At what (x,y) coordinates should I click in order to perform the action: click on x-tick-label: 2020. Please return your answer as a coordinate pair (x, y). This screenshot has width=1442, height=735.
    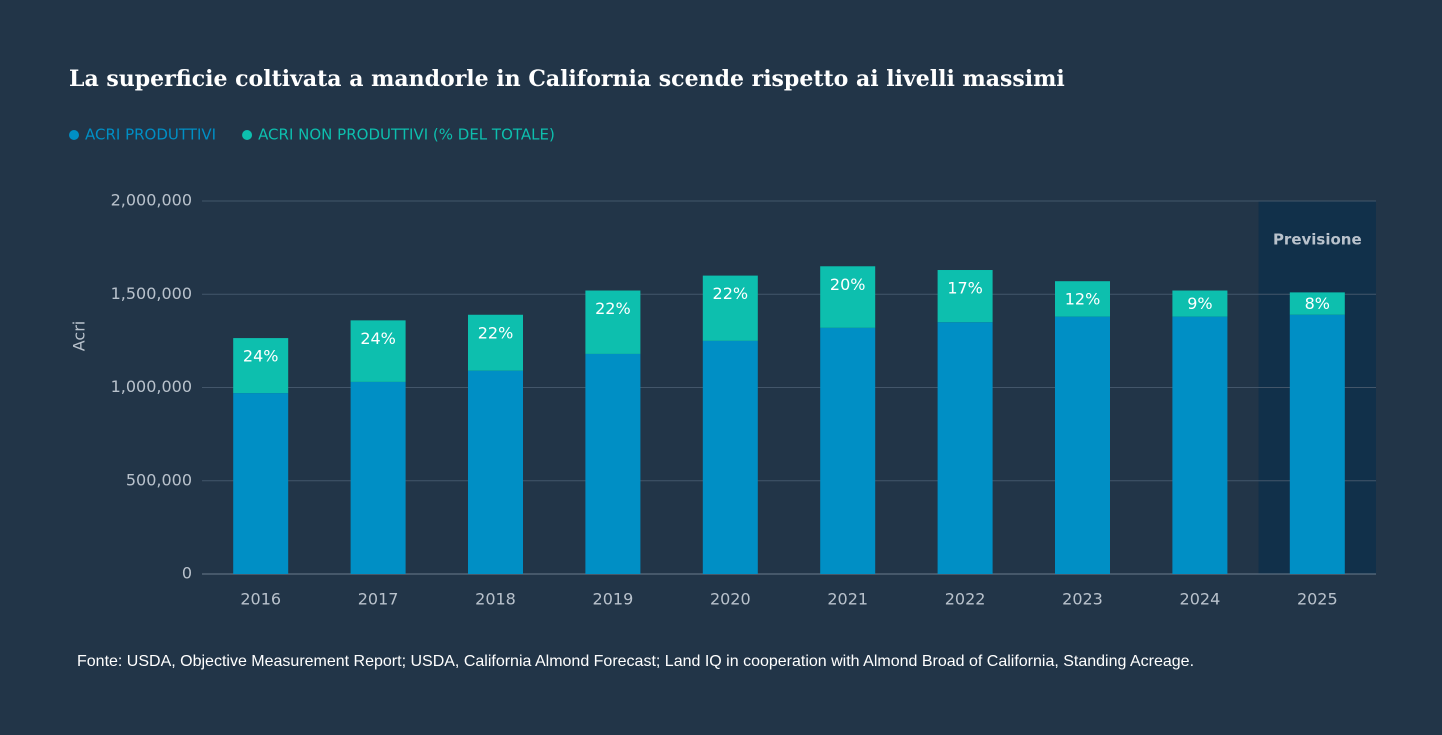
    Looking at the image, I should click on (730, 599).